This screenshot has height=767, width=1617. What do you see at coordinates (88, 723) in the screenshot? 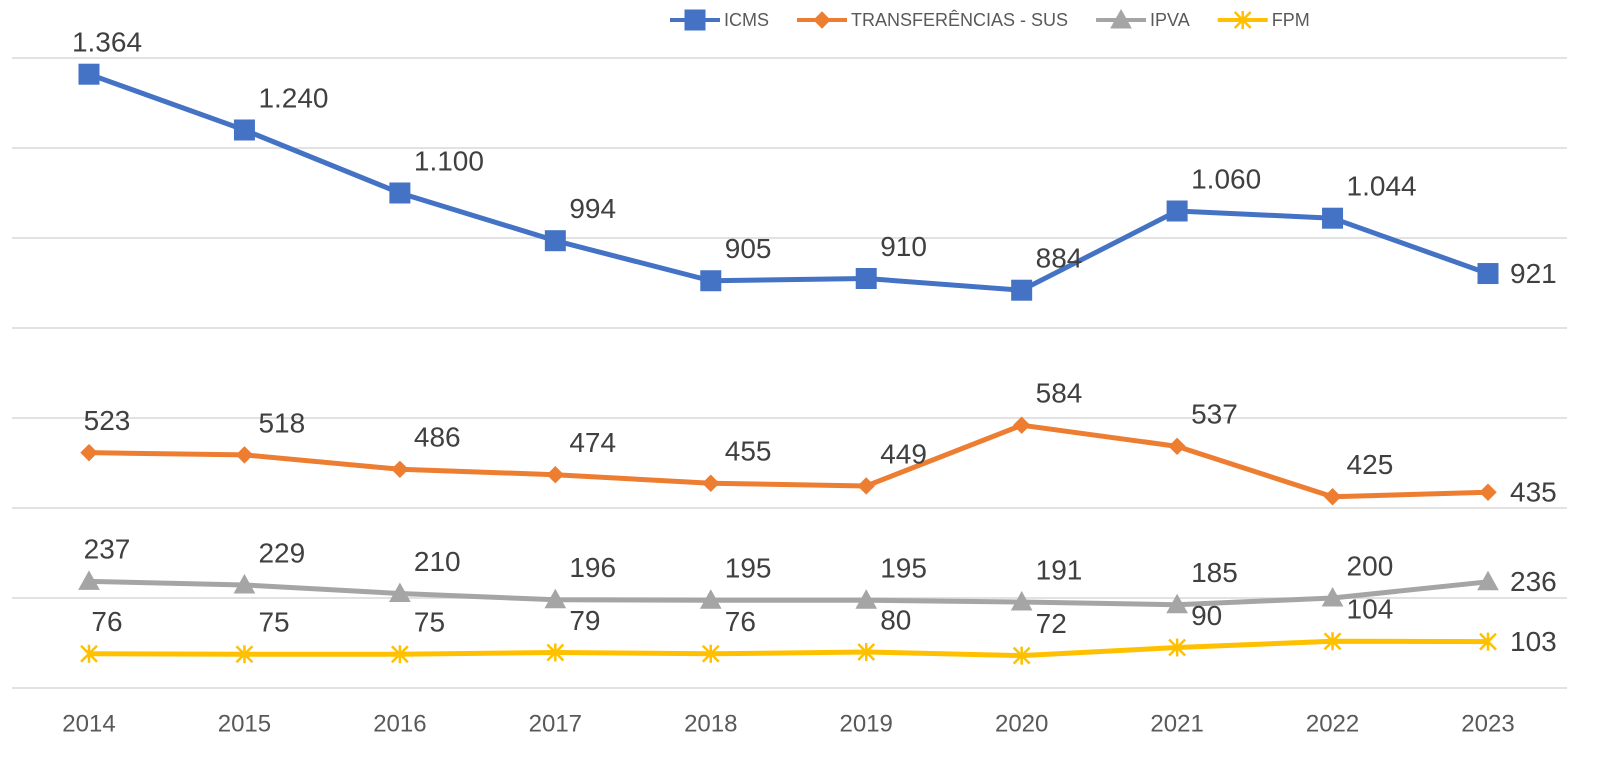
I see `x-tick-label: 2014` at bounding box center [88, 723].